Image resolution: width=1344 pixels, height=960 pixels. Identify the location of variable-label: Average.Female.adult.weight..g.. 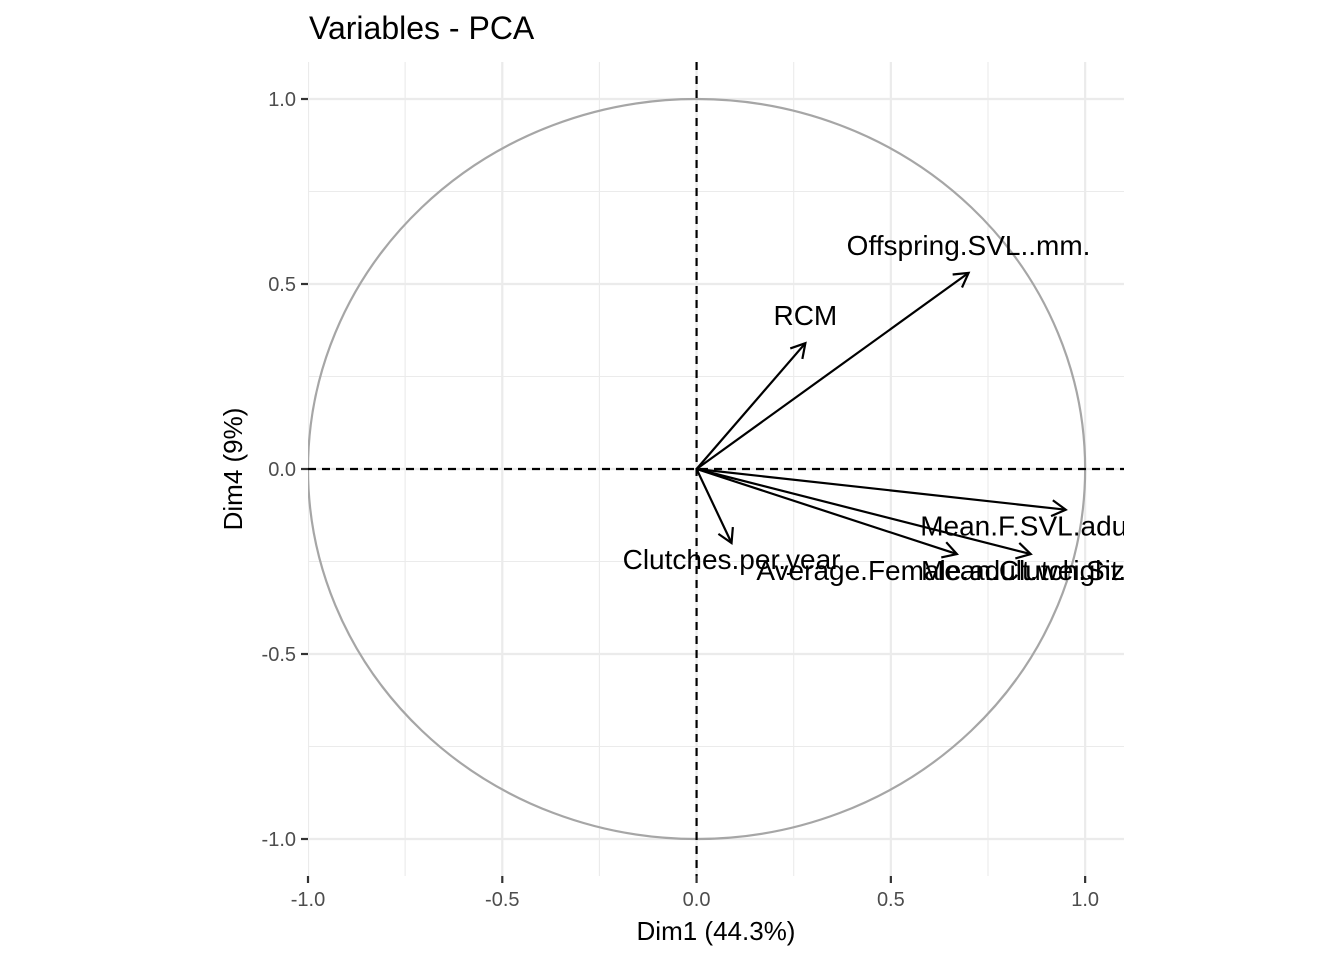
(956, 570).